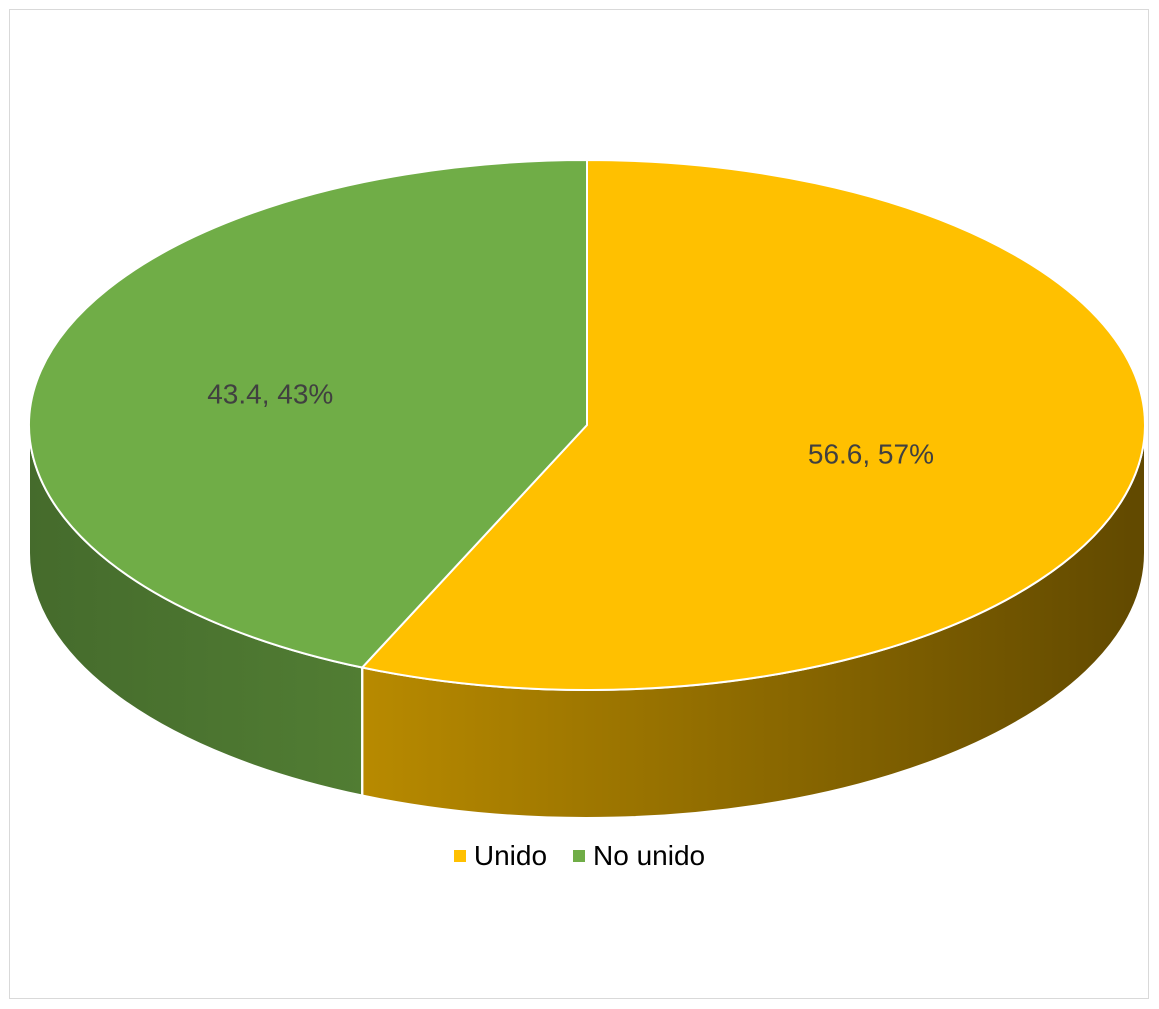 The height and width of the screenshot is (1009, 1159). Describe the element at coordinates (871, 453) in the screenshot. I see `data-label-unido: 56.6, 57%` at that location.